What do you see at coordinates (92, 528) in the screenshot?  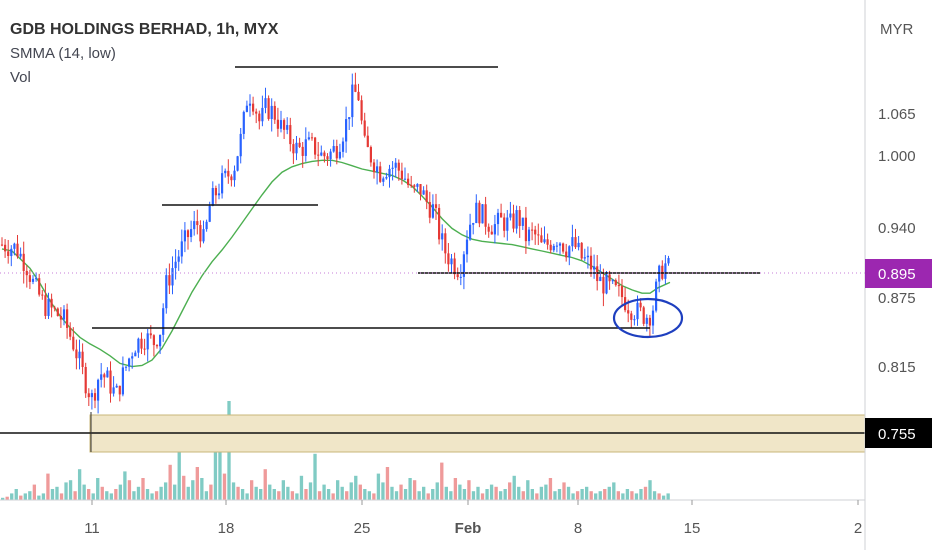 I see `time-tick-label: 11` at bounding box center [92, 528].